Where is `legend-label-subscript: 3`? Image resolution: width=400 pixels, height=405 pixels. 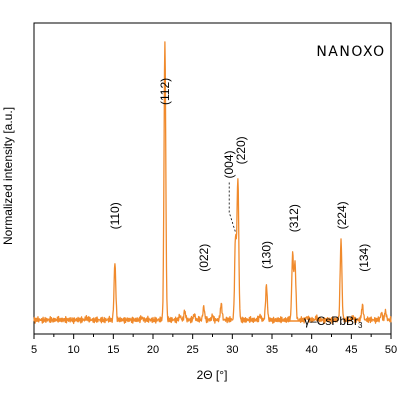 legend-label-subscript: 3 is located at coordinates (360, 325).